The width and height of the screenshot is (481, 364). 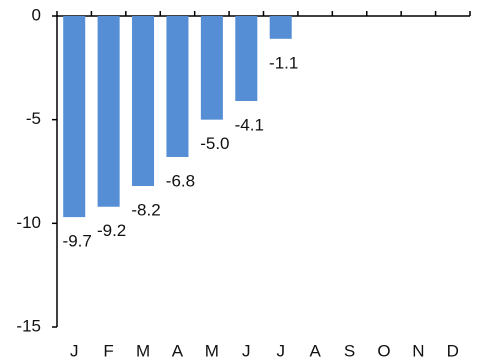 I want to click on data-label: -5.0, so click(x=214, y=143).